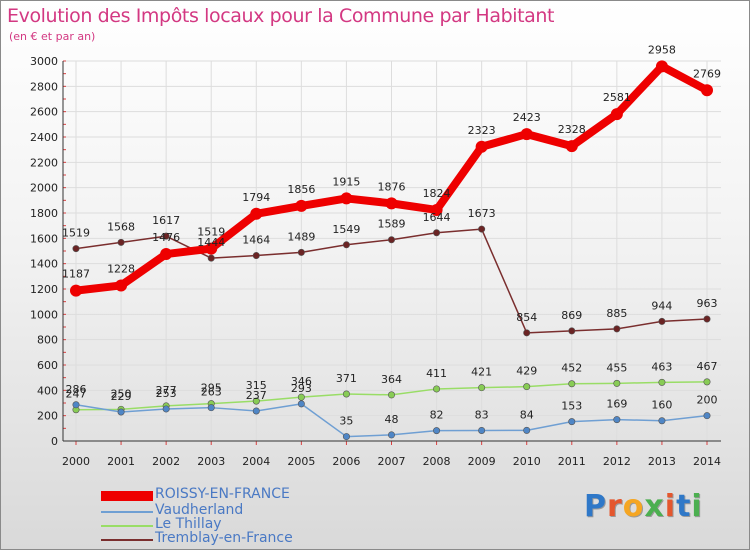  Describe the element at coordinates (188, 524) in the screenshot. I see `legend-label-thillay: Le Thillay` at that location.